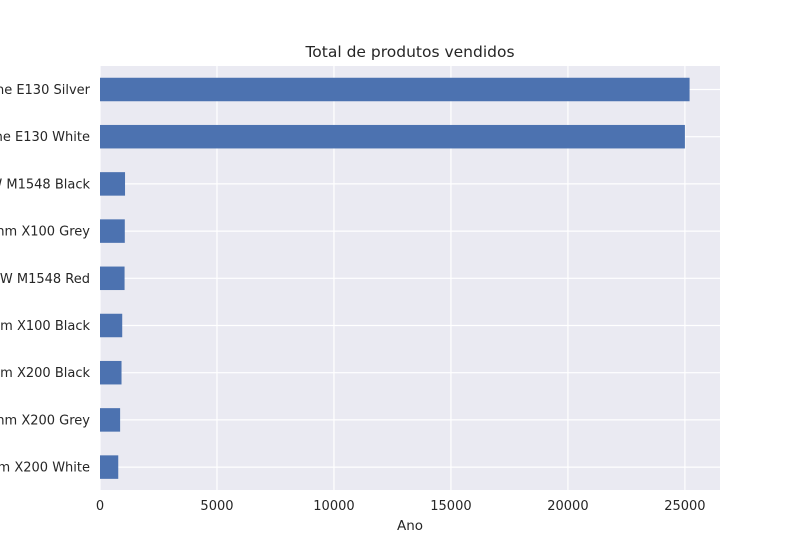 The height and width of the screenshot is (550, 800). Describe the element at coordinates (45, 468) in the screenshot. I see `y-tick-label: nm X200 White` at that location.